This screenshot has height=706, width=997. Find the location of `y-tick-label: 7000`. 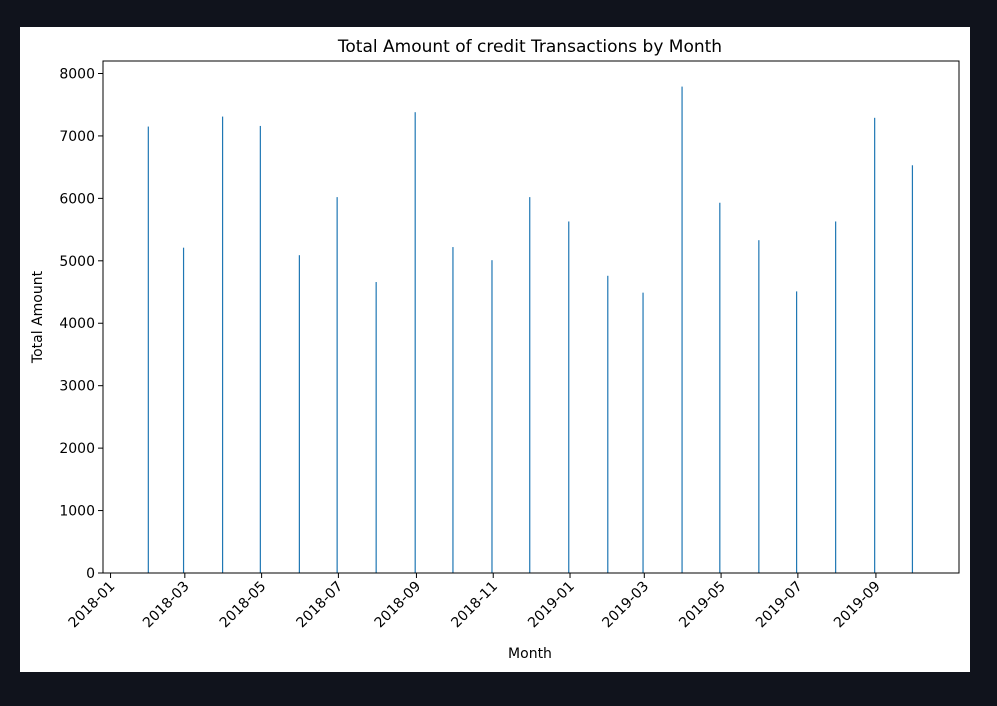

y-tick-label: 7000 is located at coordinates (77, 137).